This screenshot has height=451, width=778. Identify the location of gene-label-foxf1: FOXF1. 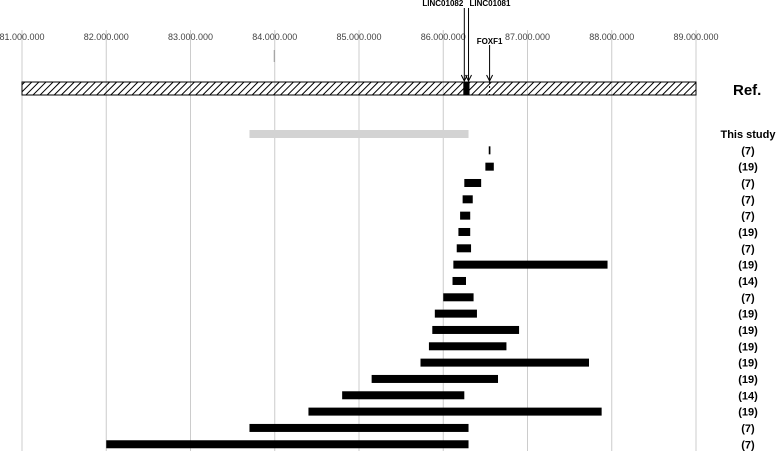
(490, 41).